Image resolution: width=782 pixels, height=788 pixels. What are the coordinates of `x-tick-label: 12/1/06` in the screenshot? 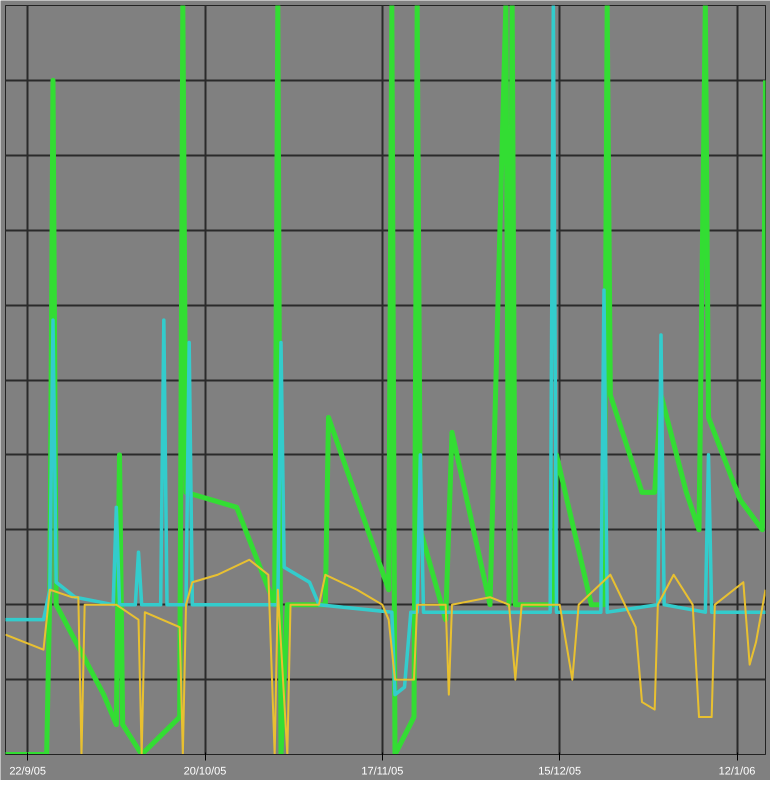 It's located at (737, 772).